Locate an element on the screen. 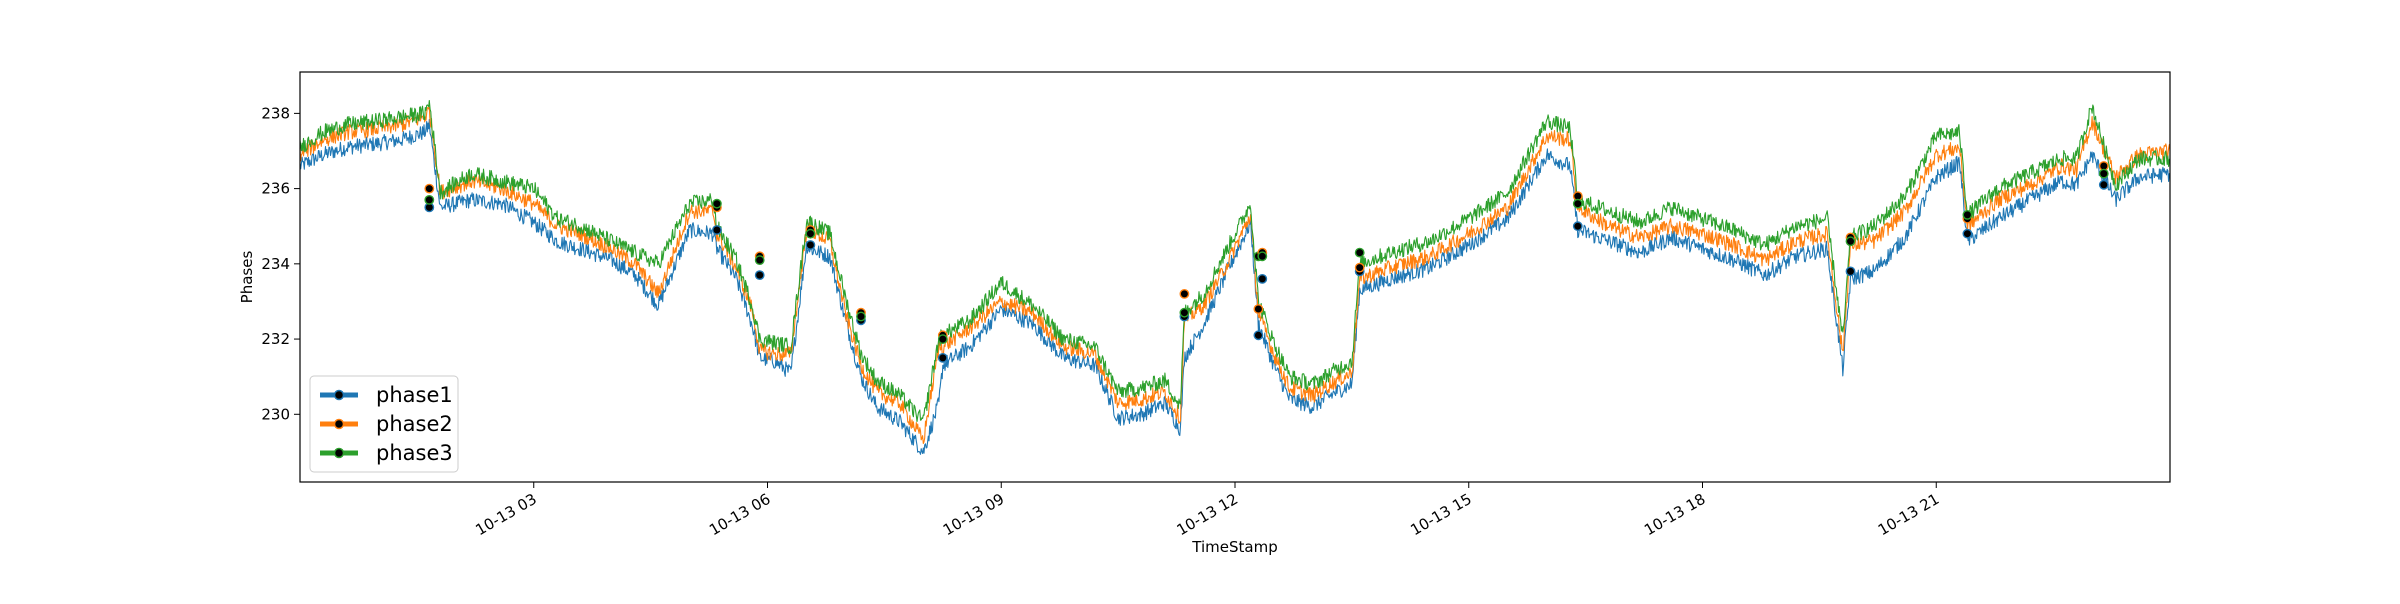  x-tick-label: 10-13 21 is located at coordinates (1908, 514).